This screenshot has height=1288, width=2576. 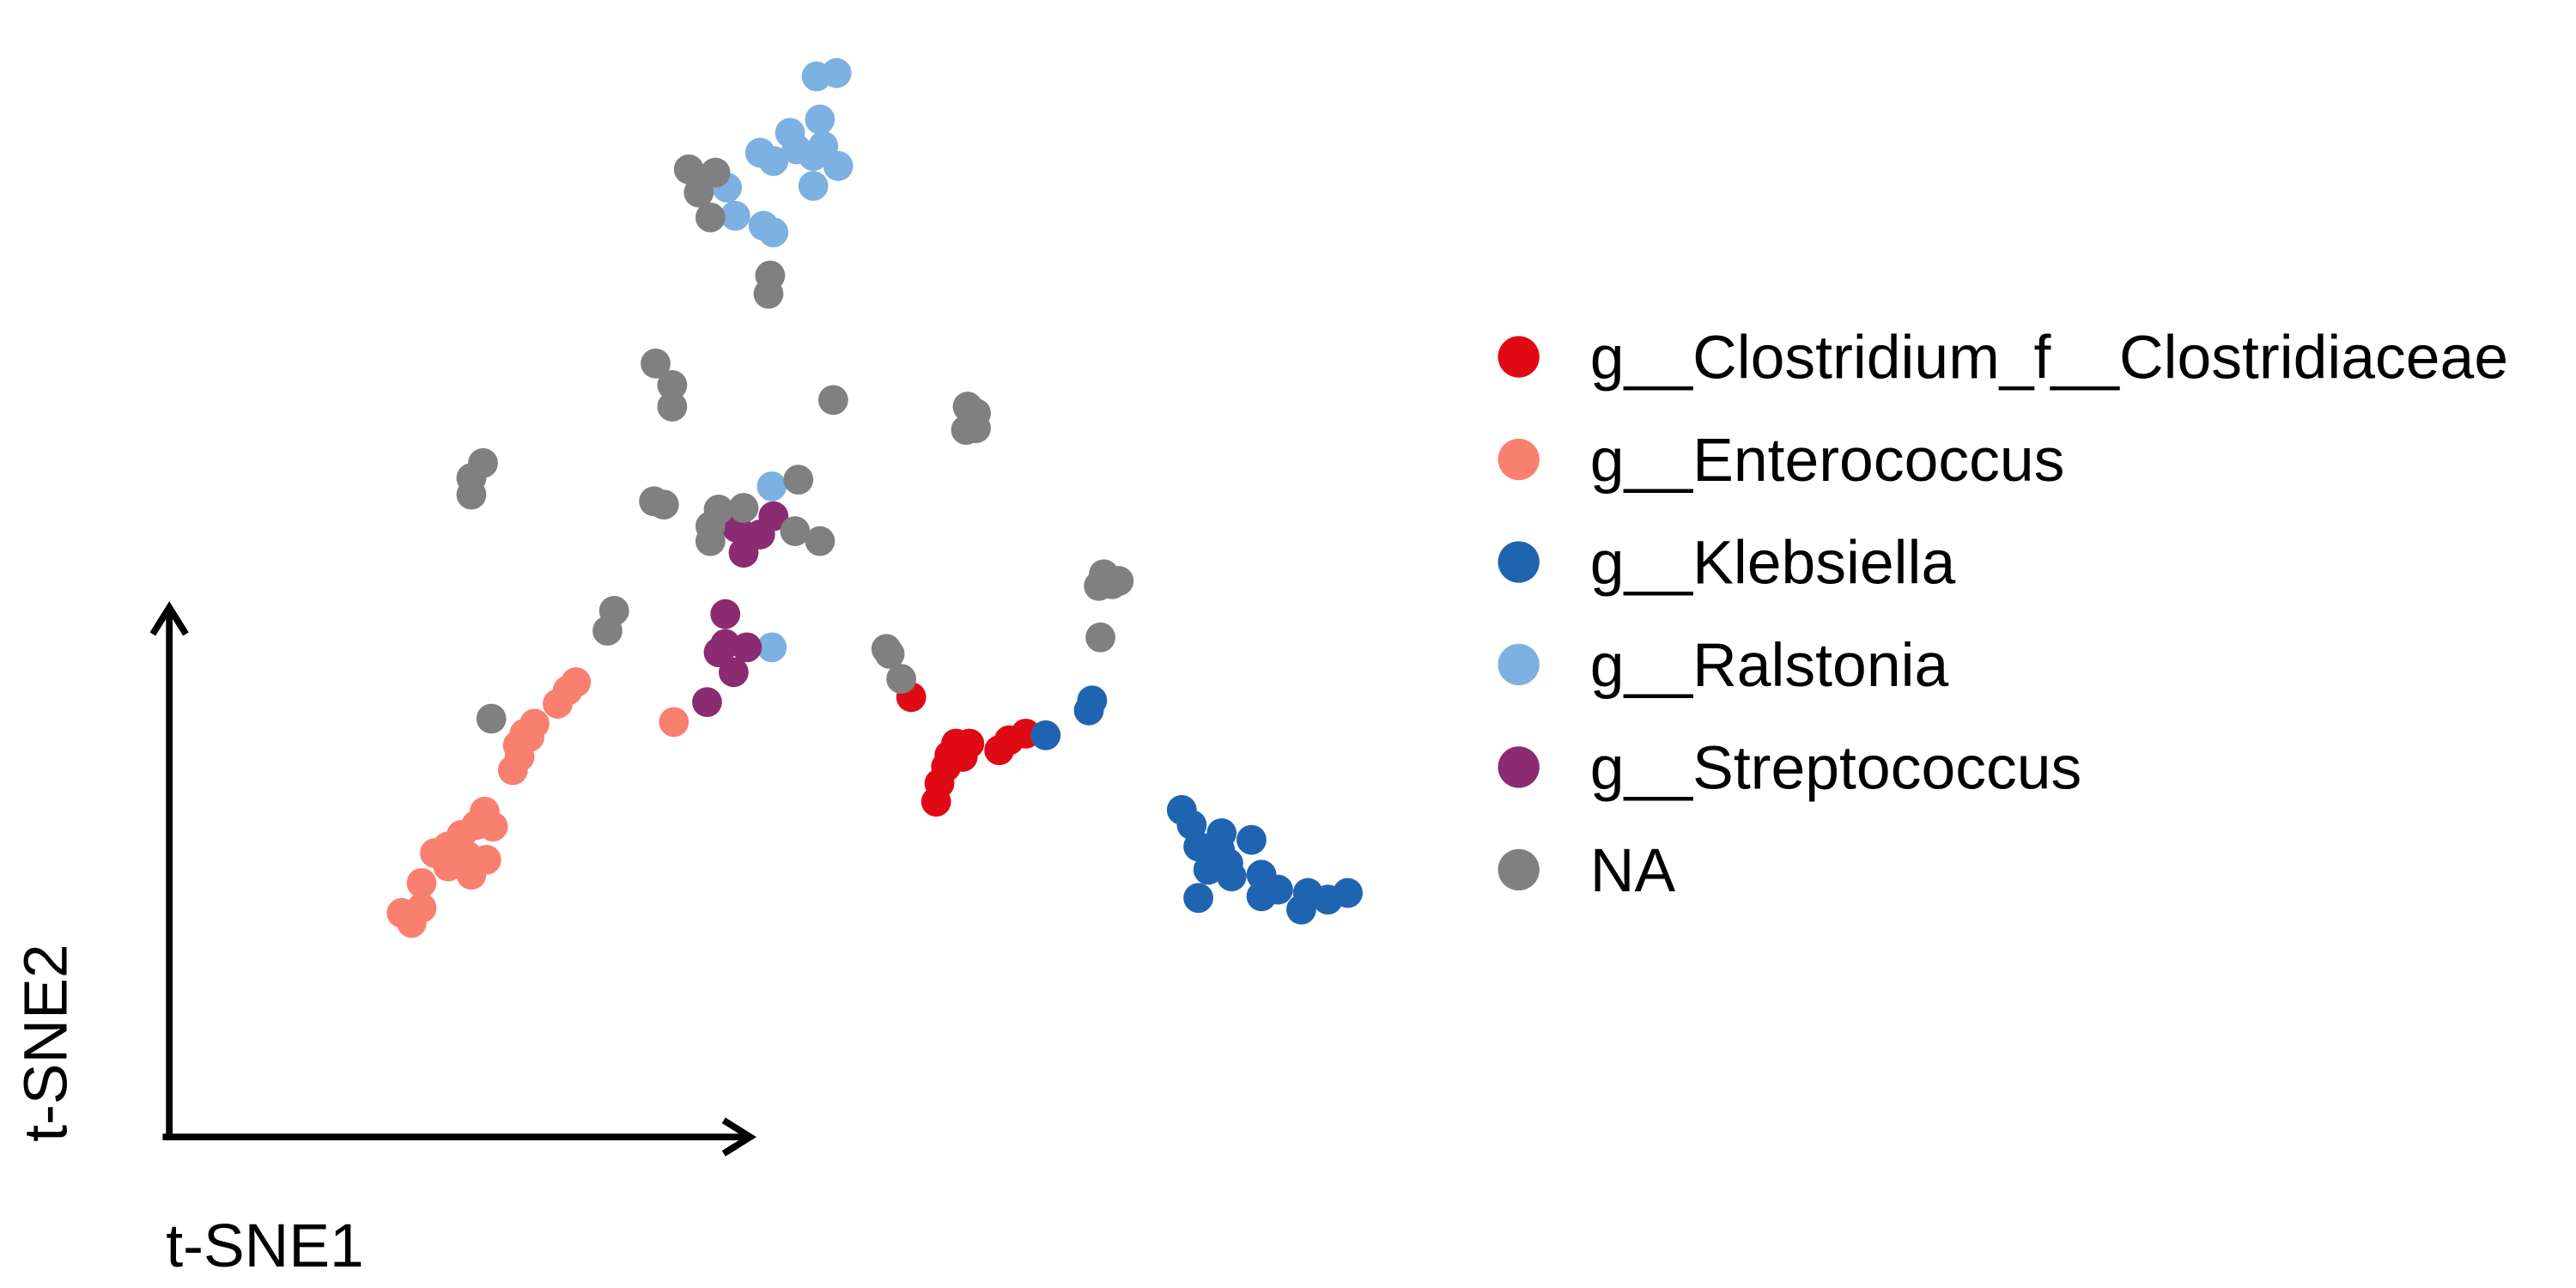 What do you see at coordinates (1773, 563) in the screenshot?
I see `legend-label: g__Klebsiella` at bounding box center [1773, 563].